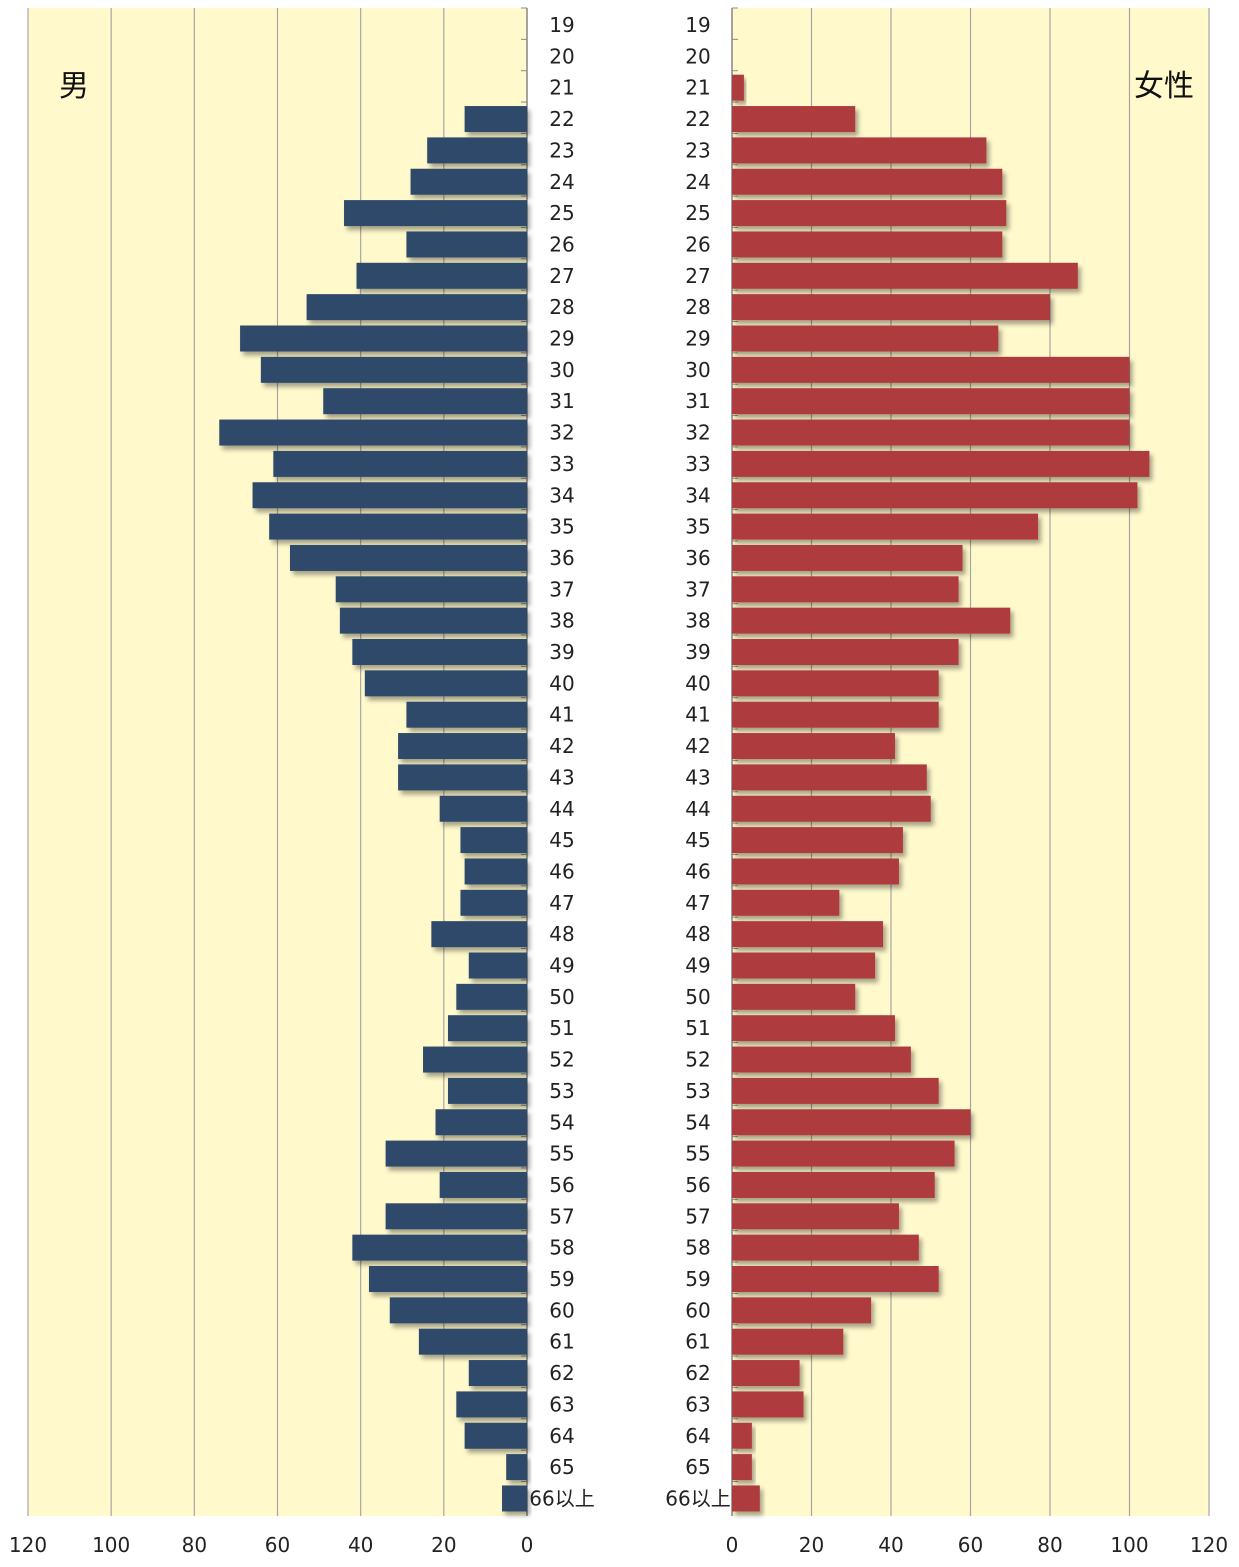 Image resolution: width=1239 pixels, height=1567 pixels. Describe the element at coordinates (561, 25) in the screenshot. I see `male-category-label: 19` at that location.